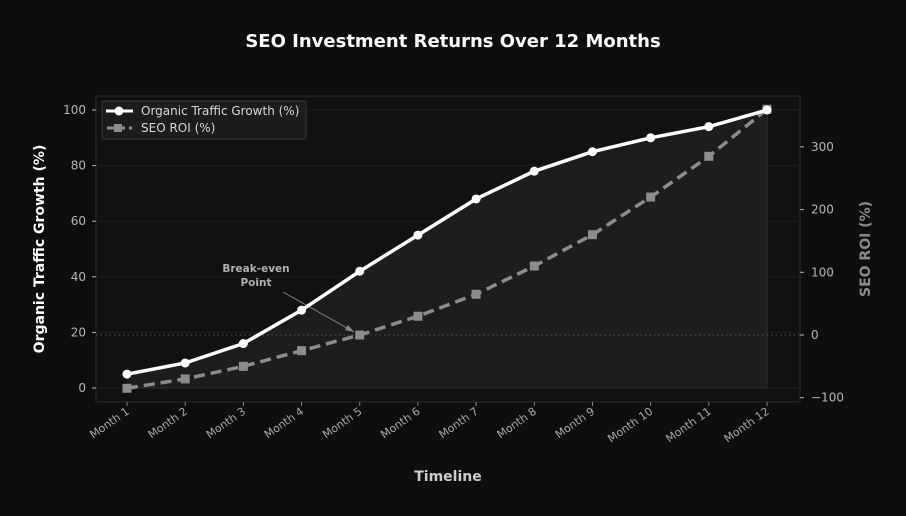 This screenshot has width=906, height=516. Describe the element at coordinates (448, 477) in the screenshot. I see `x-axis-label: Timeline` at that location.